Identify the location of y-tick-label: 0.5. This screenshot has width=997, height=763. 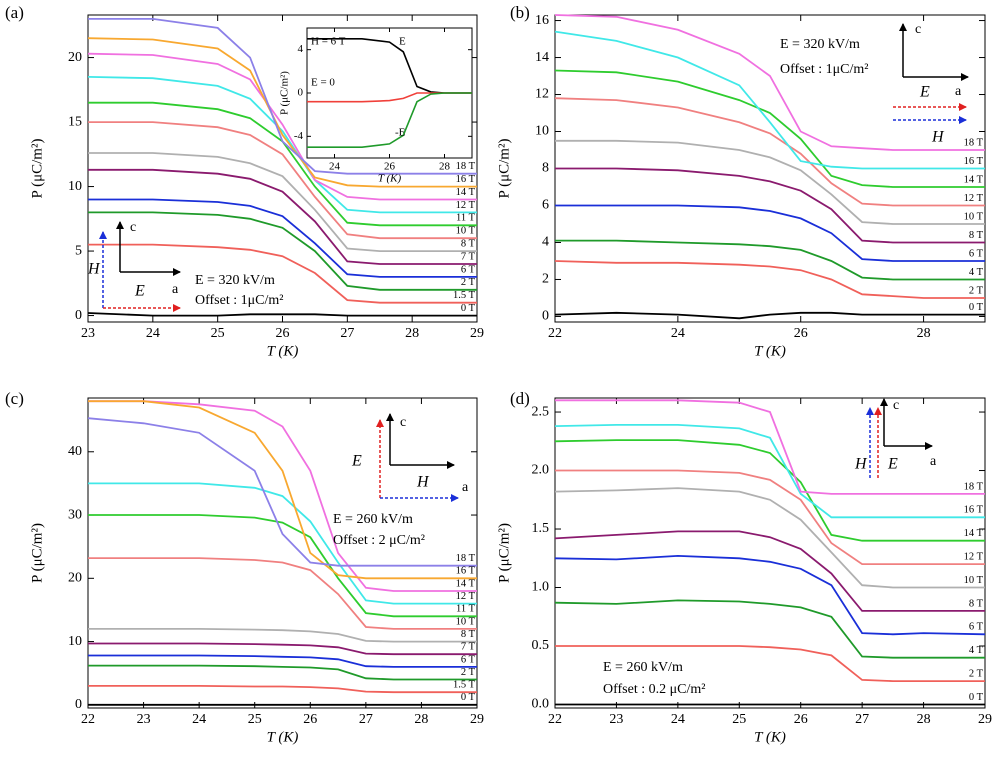
(541, 645).